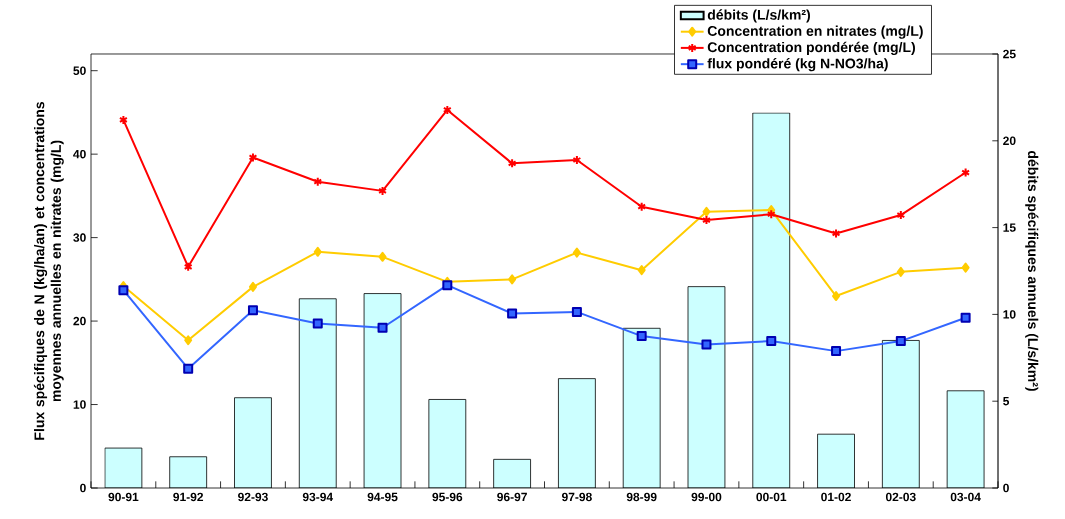 Image resolution: width=1065 pixels, height=519 pixels. I want to click on y-tick-label: 10, so click(79, 404).